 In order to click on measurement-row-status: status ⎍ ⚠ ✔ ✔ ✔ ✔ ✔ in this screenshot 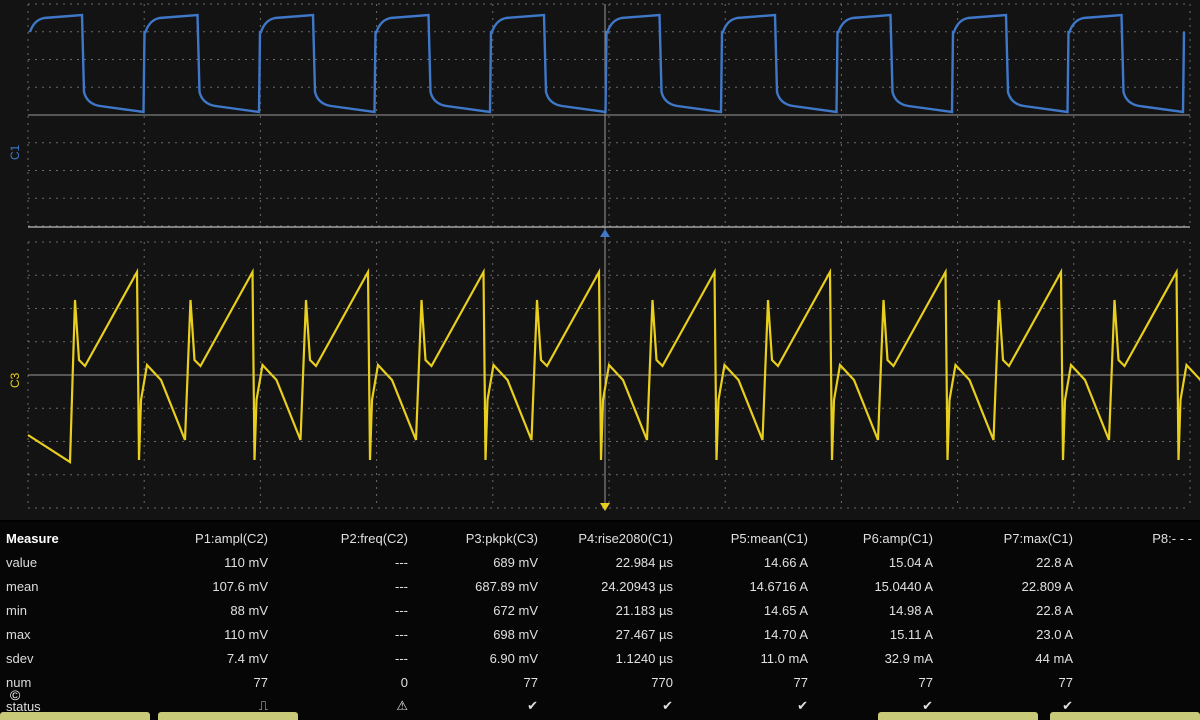, I will do `click(603, 706)`.